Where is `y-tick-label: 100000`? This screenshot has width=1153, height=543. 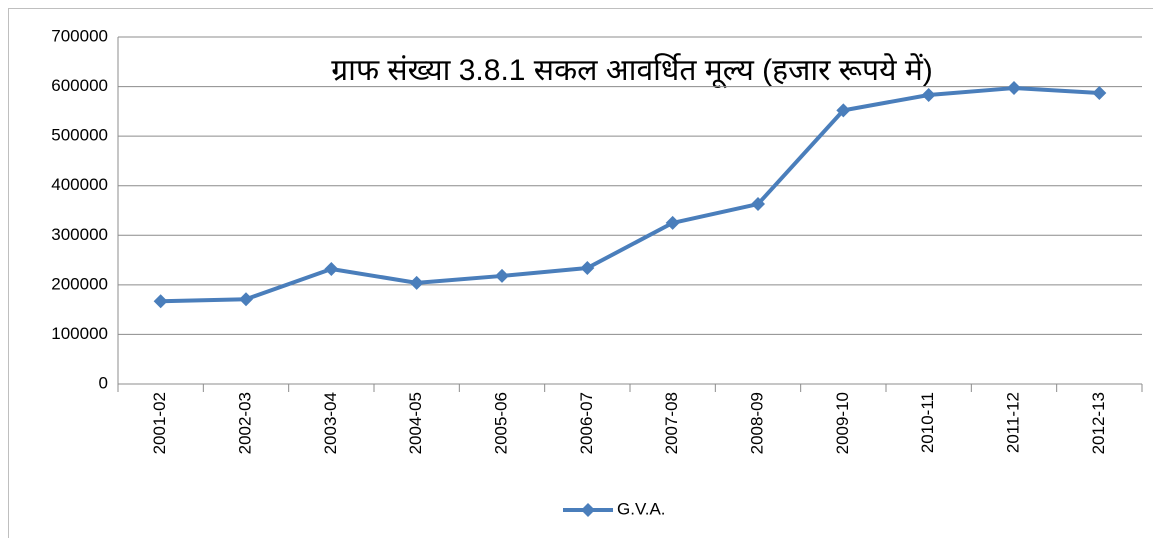 y-tick-label: 100000 is located at coordinates (79, 333).